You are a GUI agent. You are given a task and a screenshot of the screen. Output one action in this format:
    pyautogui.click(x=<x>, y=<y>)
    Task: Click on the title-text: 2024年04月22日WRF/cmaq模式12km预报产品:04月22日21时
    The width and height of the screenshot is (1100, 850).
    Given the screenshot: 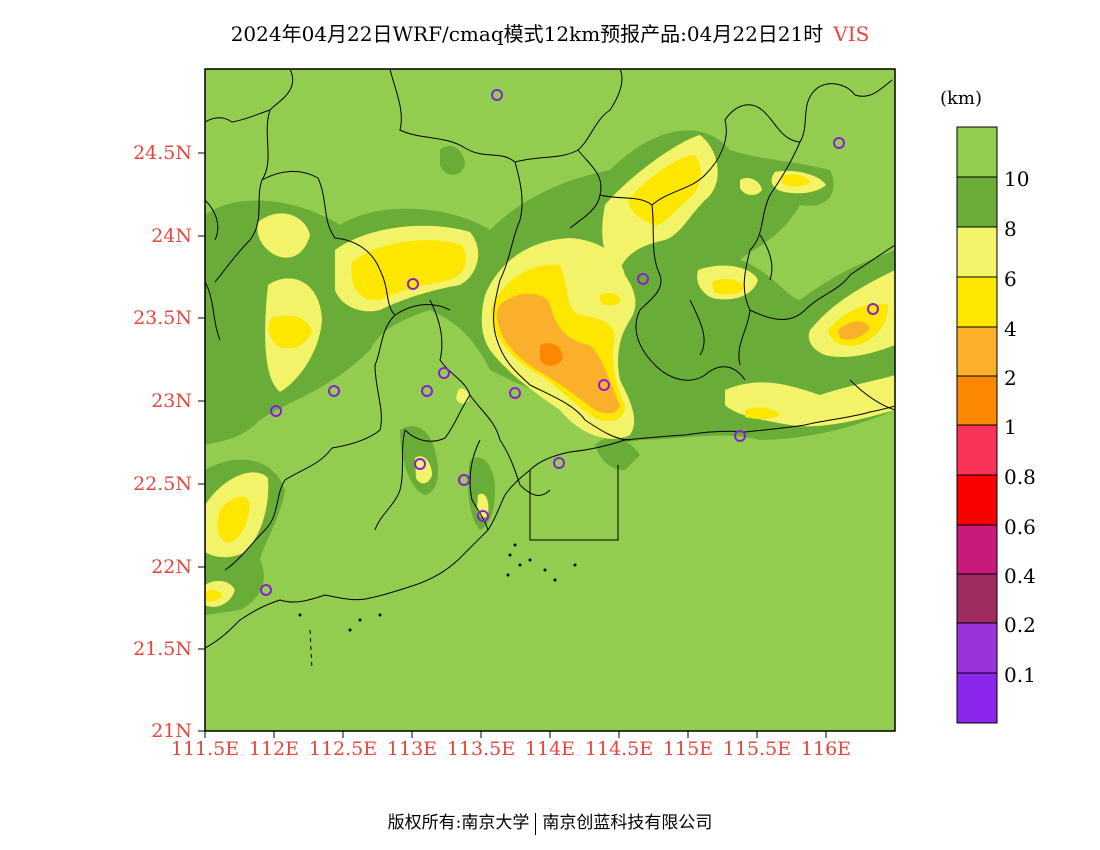 What is the action you would take?
    pyautogui.click(x=527, y=34)
    